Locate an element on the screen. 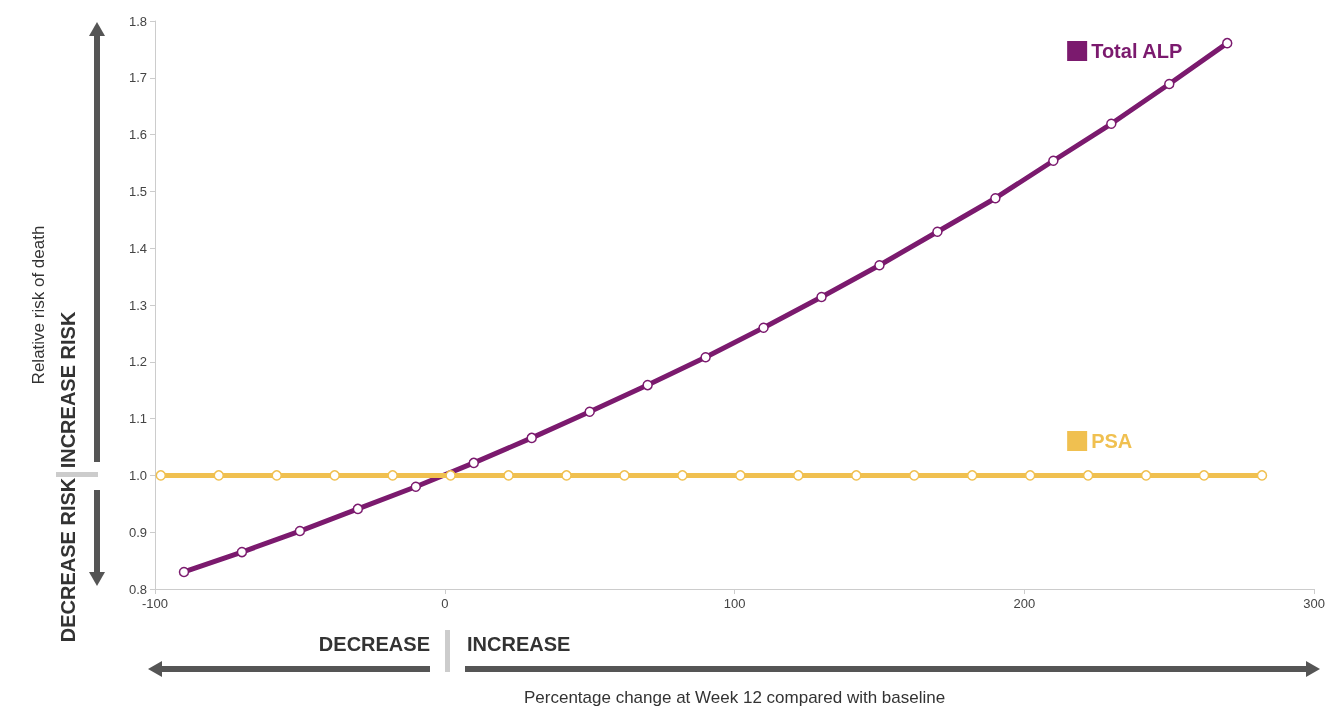 This screenshot has width=1328, height=711. legend-label: PSA is located at coordinates (1112, 441).